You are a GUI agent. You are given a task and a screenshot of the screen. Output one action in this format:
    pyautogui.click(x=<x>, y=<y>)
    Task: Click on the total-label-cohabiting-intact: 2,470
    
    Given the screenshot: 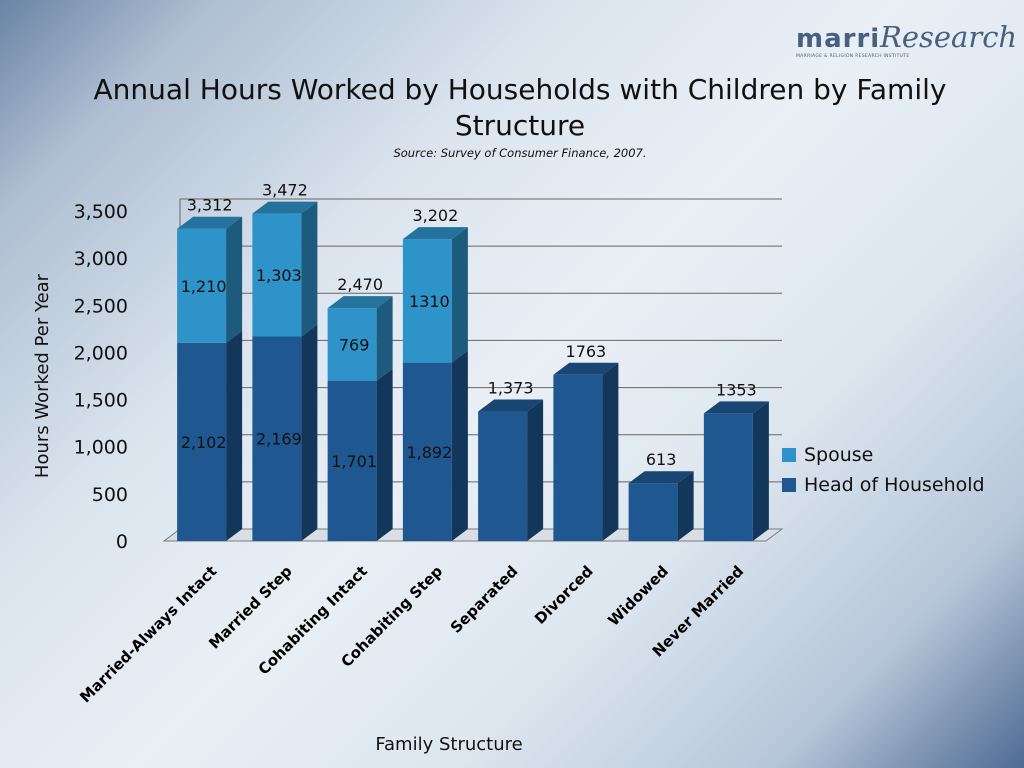 What is the action you would take?
    pyautogui.click(x=360, y=284)
    